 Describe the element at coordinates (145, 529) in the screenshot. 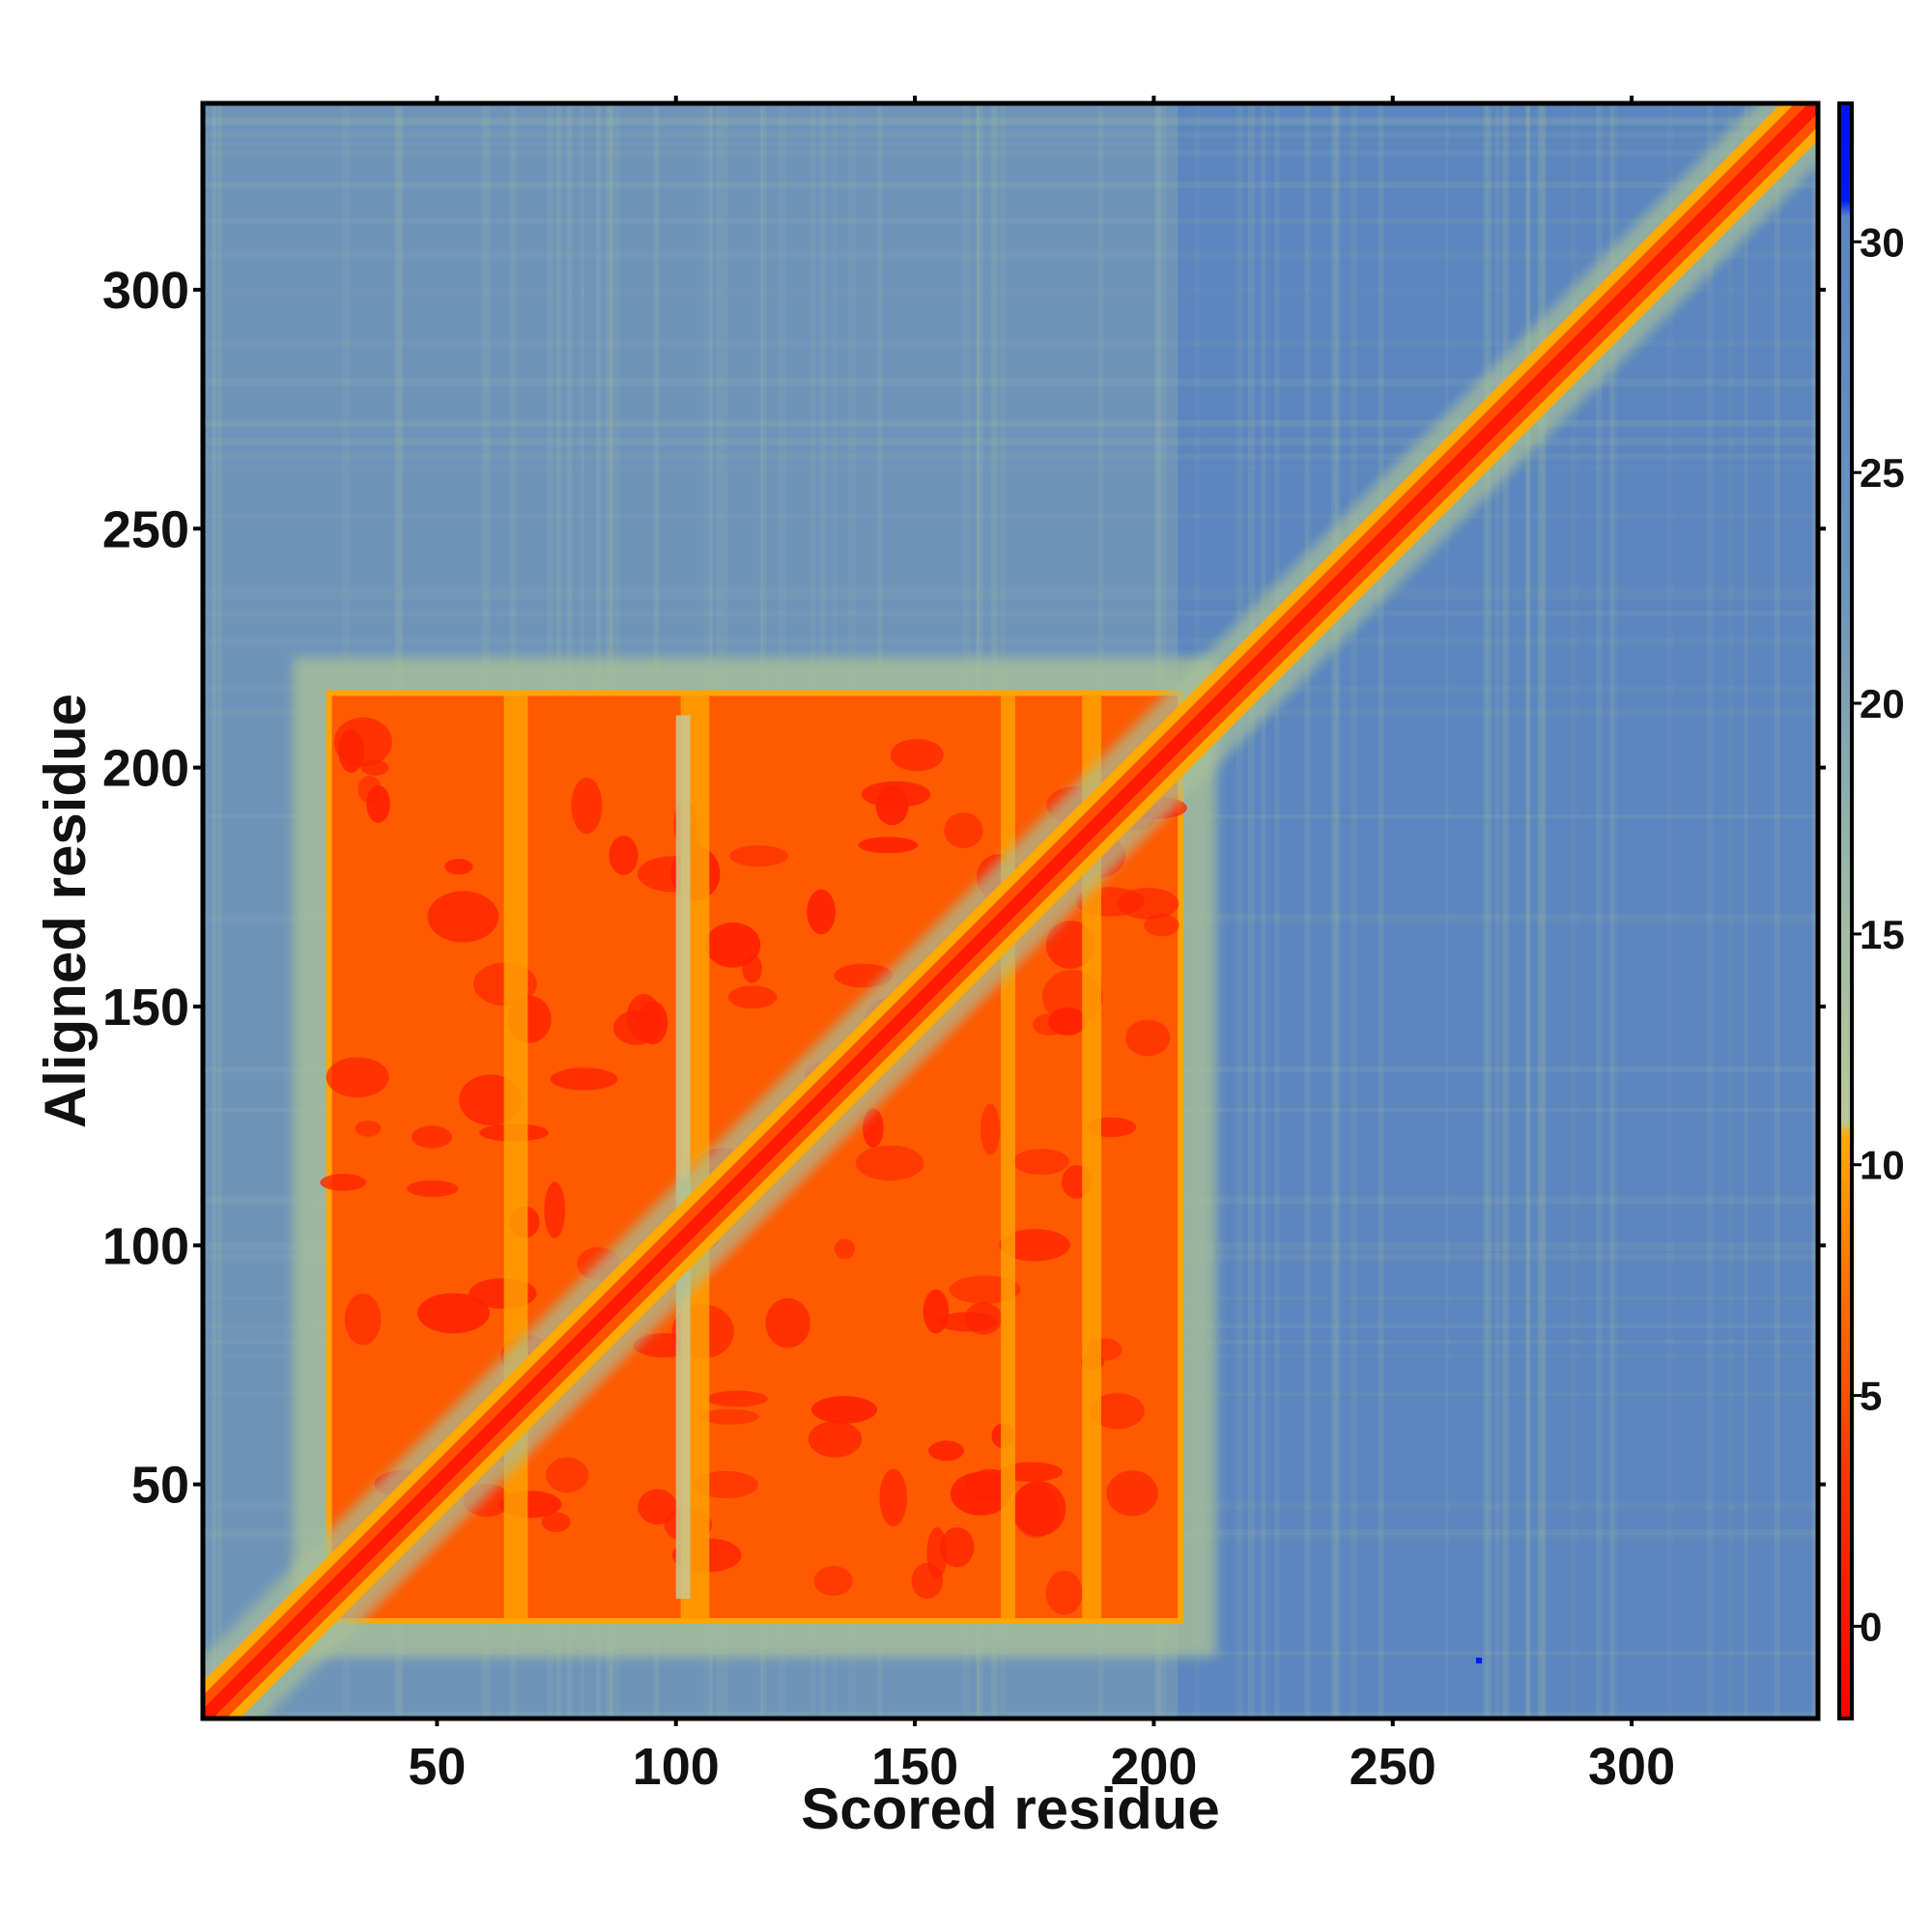

I see `y-tick-label: 250` at that location.